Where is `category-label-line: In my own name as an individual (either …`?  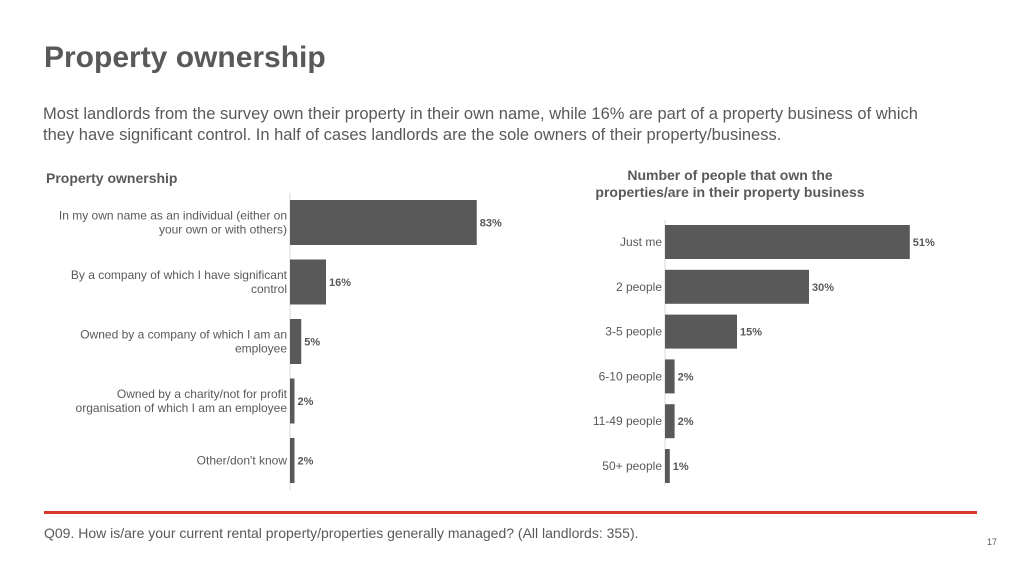
category-label-line: In my own name as an individual (either … is located at coordinates (173, 216).